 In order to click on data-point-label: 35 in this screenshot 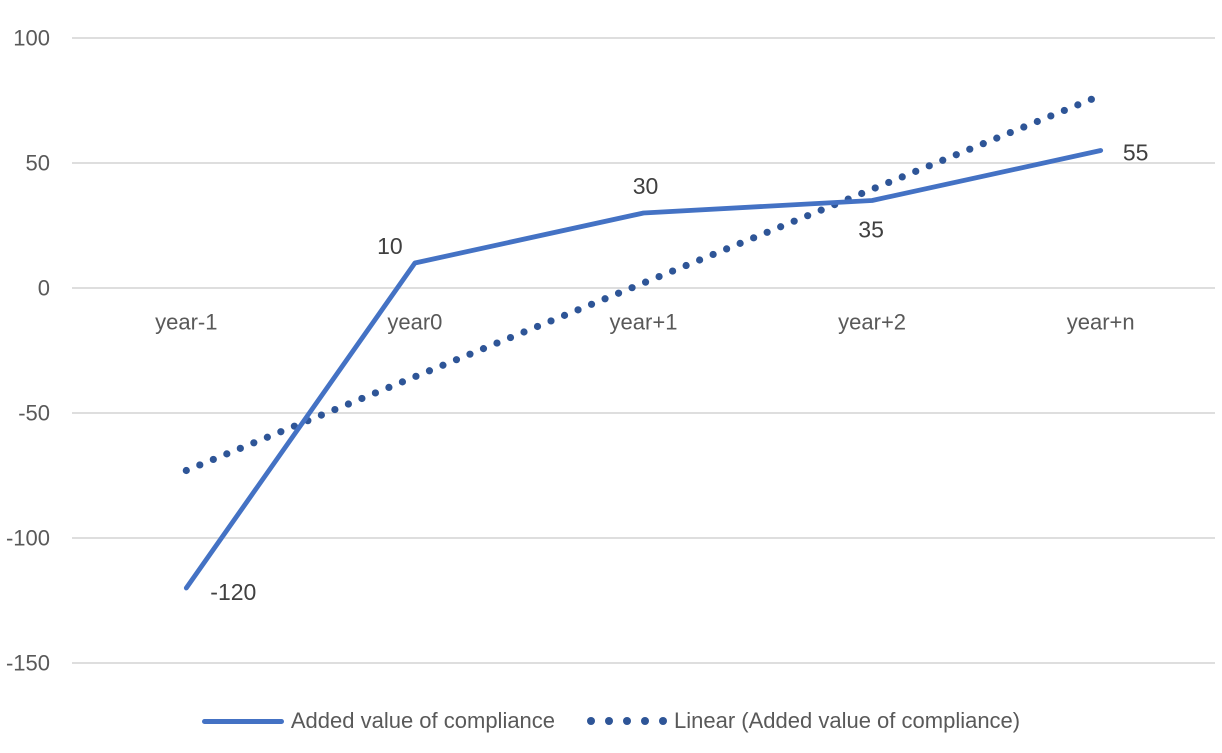, I will do `click(871, 230)`.